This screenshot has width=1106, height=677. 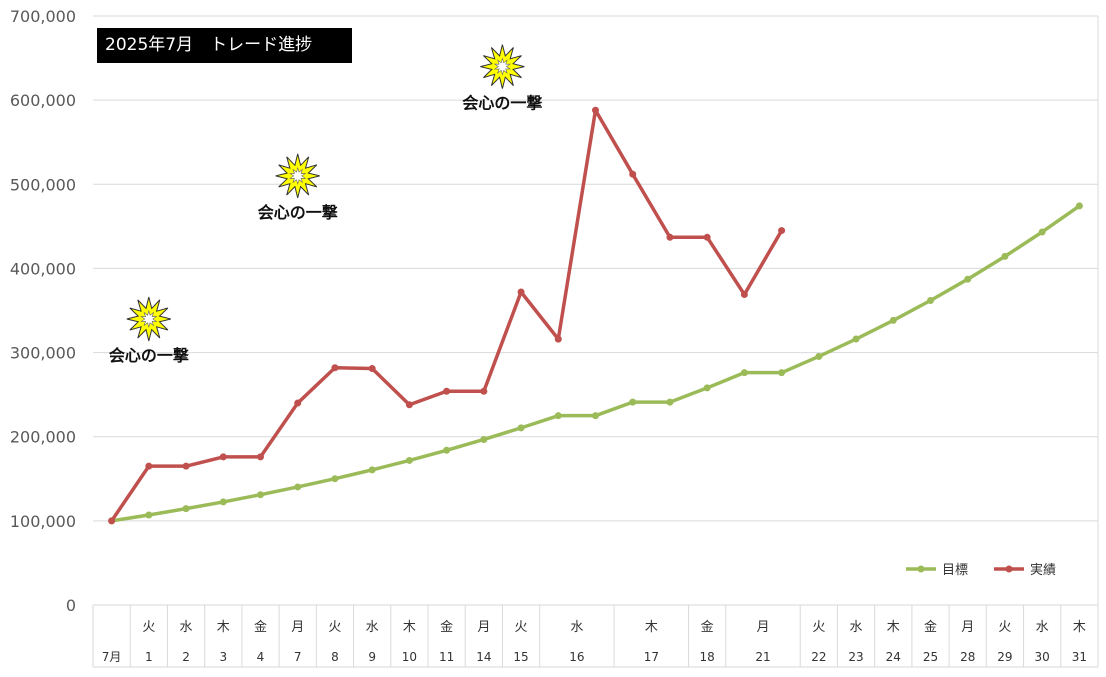 I want to click on x-tick-label: 10, so click(x=409, y=657).